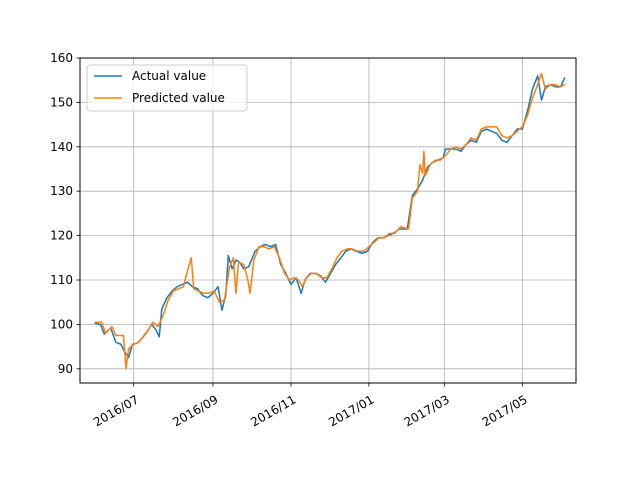 Image resolution: width=640 pixels, height=480 pixels. I want to click on legend: Actual value Predicted value, so click(167, 88).